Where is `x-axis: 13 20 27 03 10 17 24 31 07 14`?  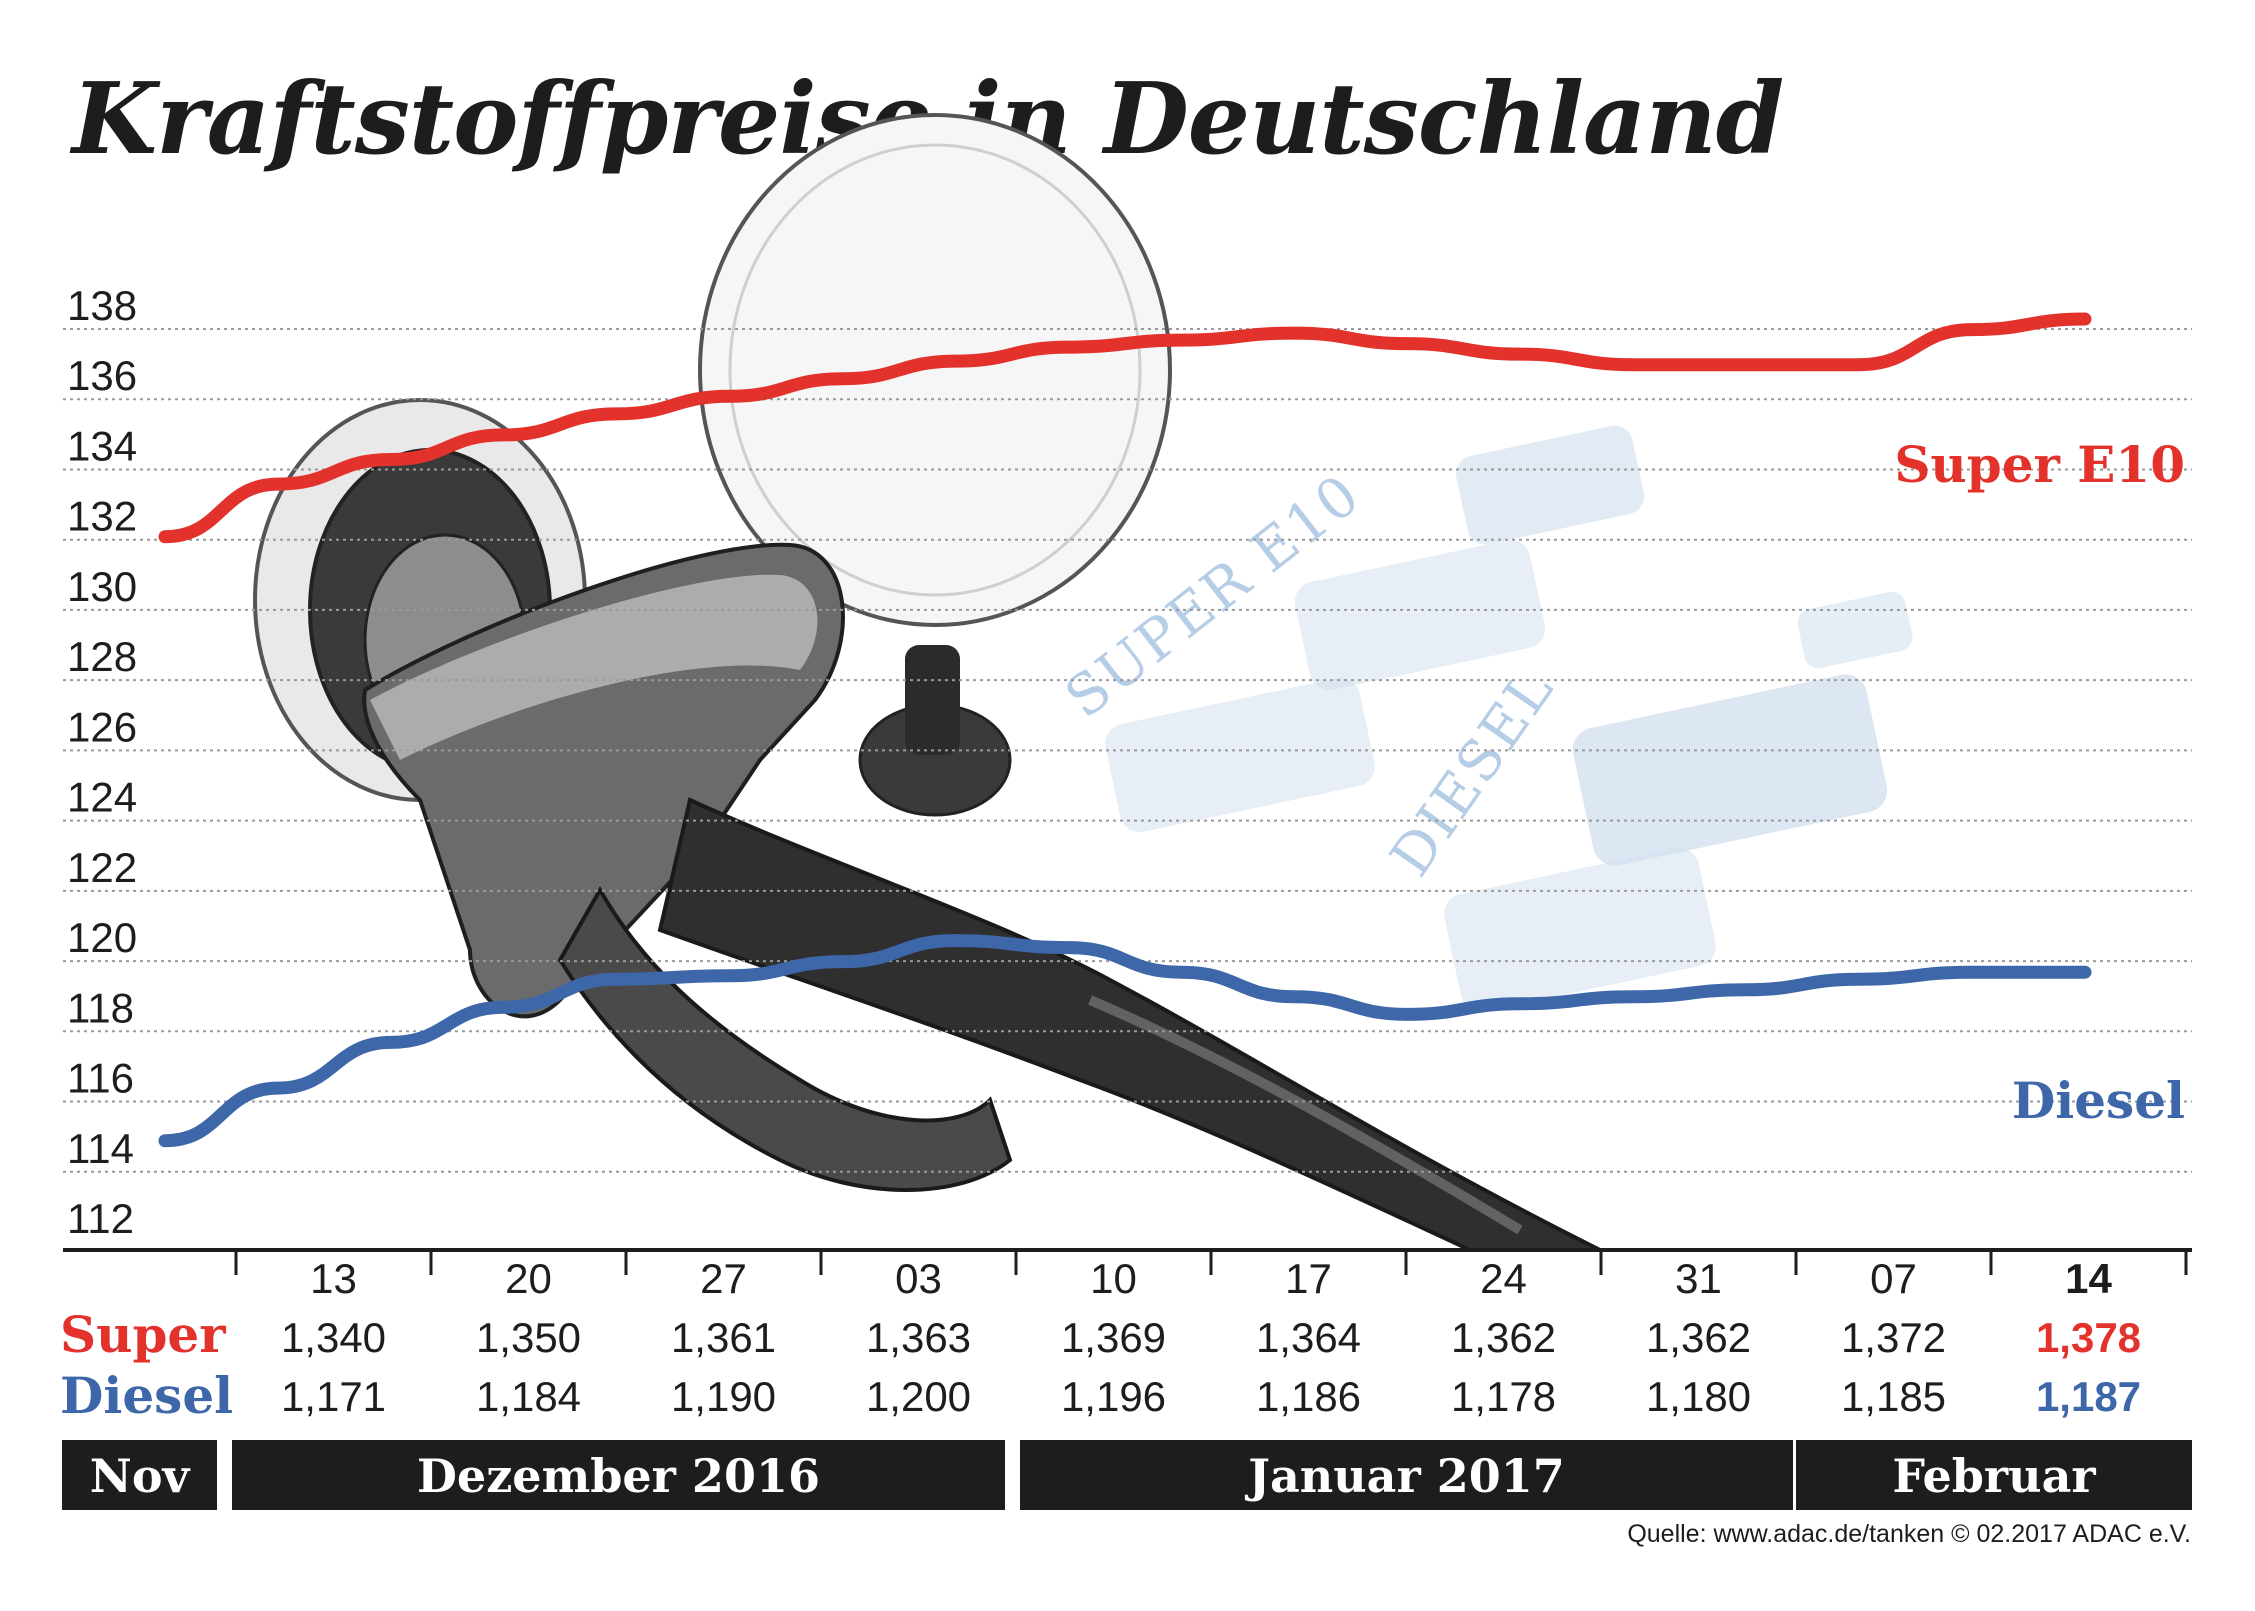 x-axis: 13 20 27 03 10 17 24 31 07 14 is located at coordinates (1127, 1275).